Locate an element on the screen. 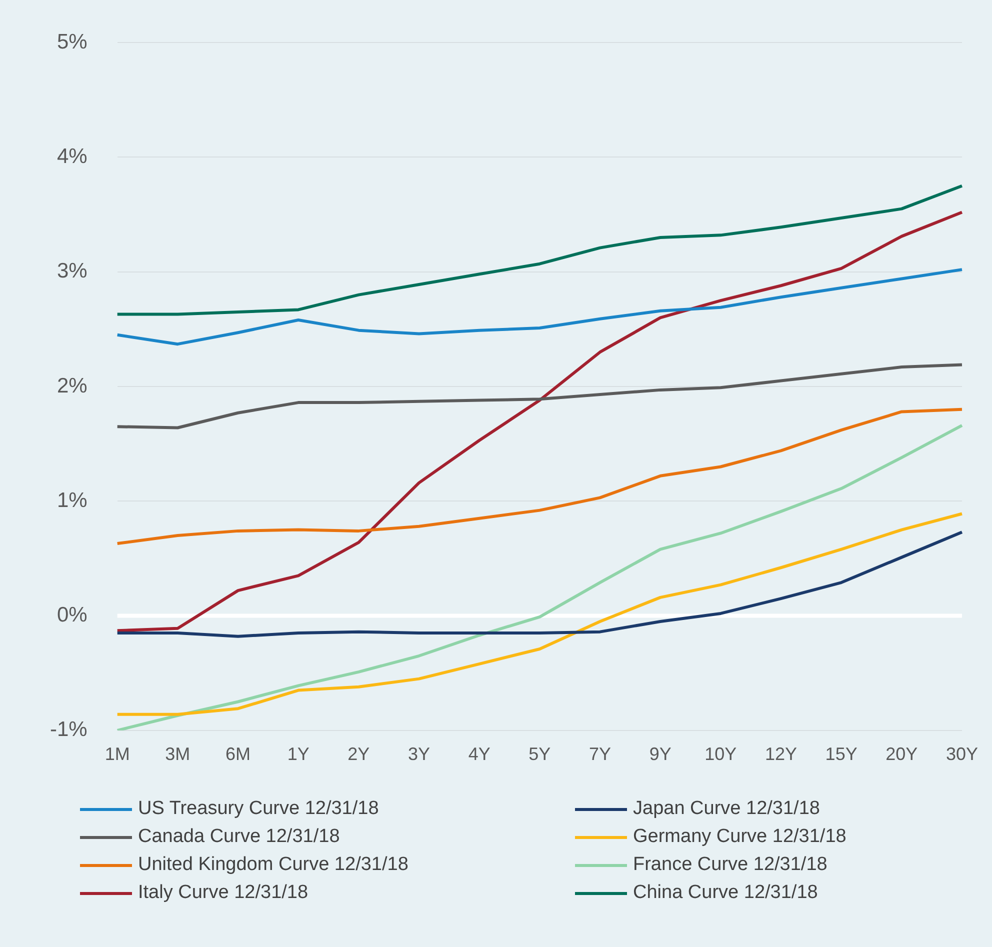 This screenshot has width=992, height=947. legend-label: Italy Curve 12/31/18 is located at coordinates (223, 893).